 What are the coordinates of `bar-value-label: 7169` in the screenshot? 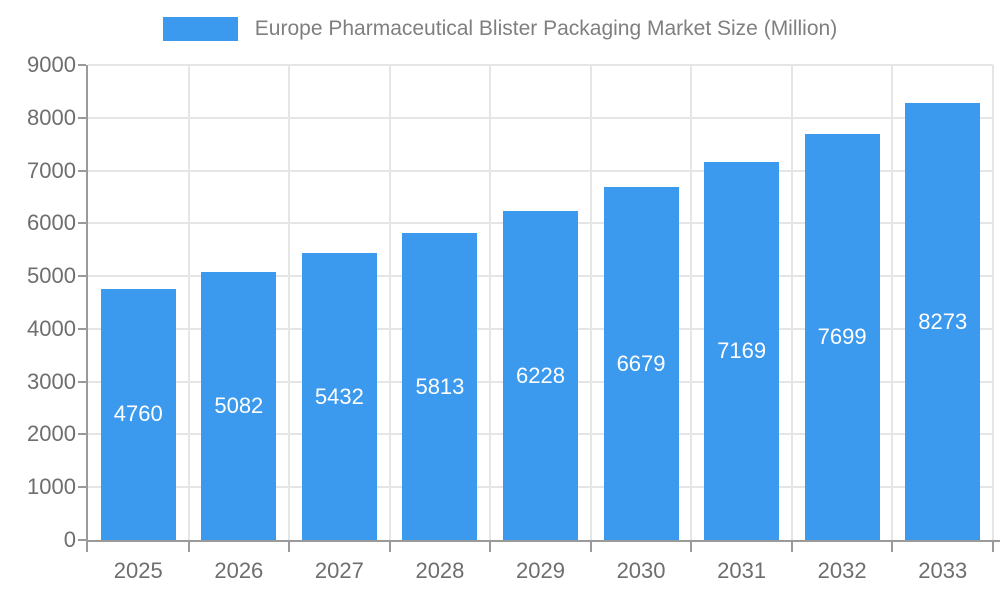 It's located at (742, 350).